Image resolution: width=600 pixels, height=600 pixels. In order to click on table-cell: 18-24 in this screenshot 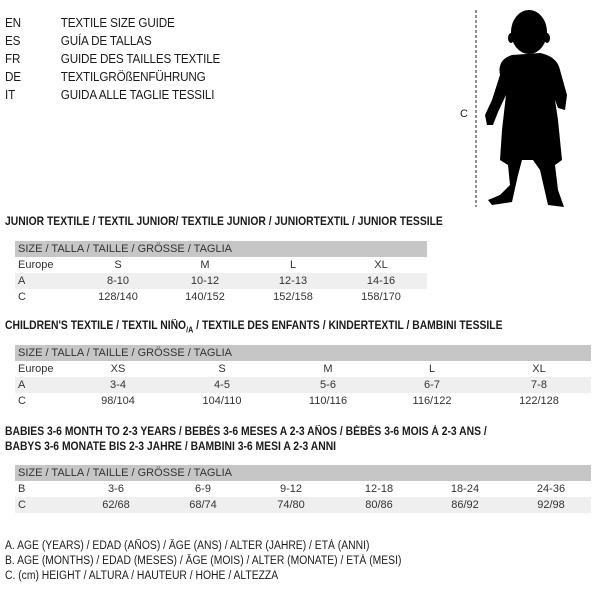, I will do `click(465, 489)`.